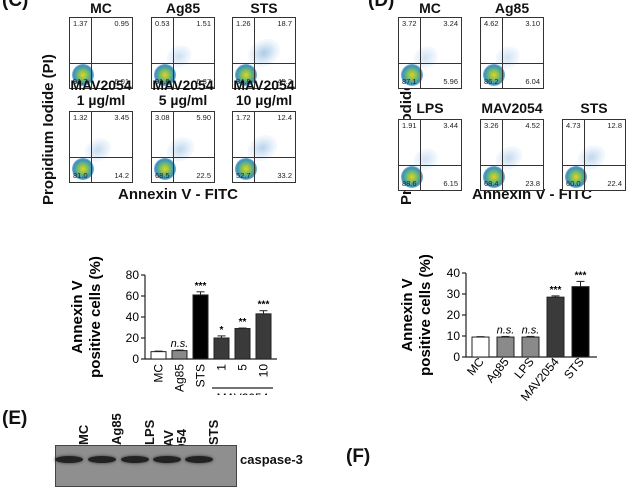 Image resolution: width=640 pixels, height=487 pixels. I want to click on facs-plot: 3.72 3.24 87.1 5.96, so click(430, 53).